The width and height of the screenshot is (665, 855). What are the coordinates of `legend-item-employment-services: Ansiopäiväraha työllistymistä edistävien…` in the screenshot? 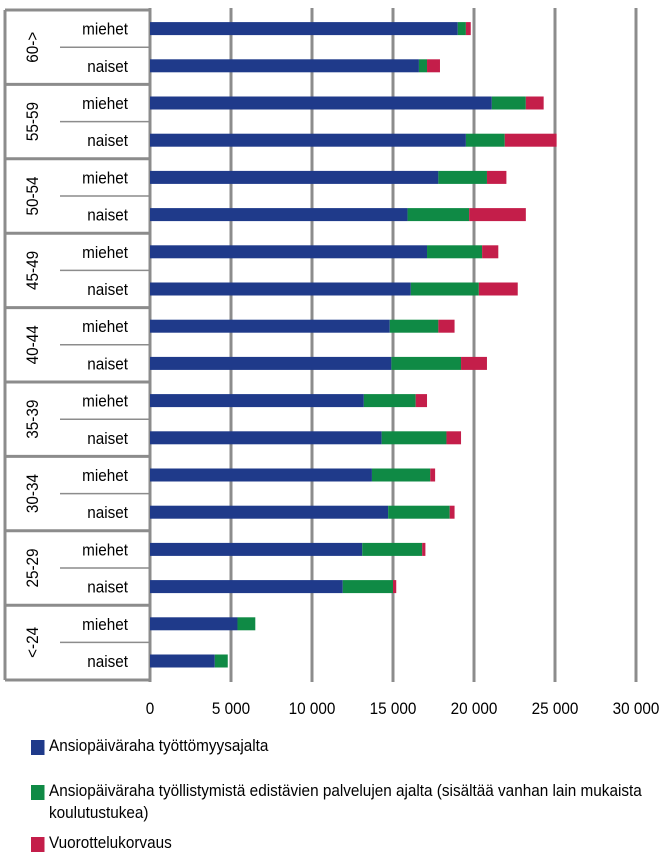 It's located at (346, 802).